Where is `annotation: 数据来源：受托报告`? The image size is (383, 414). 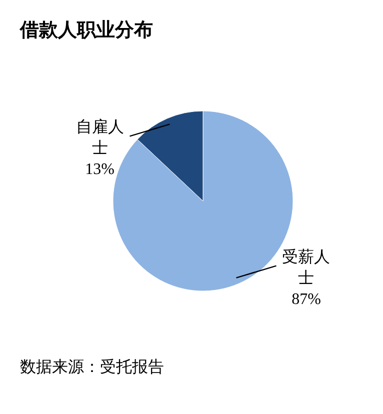 annotation: 数据来源：受托报告 is located at coordinates (92, 367).